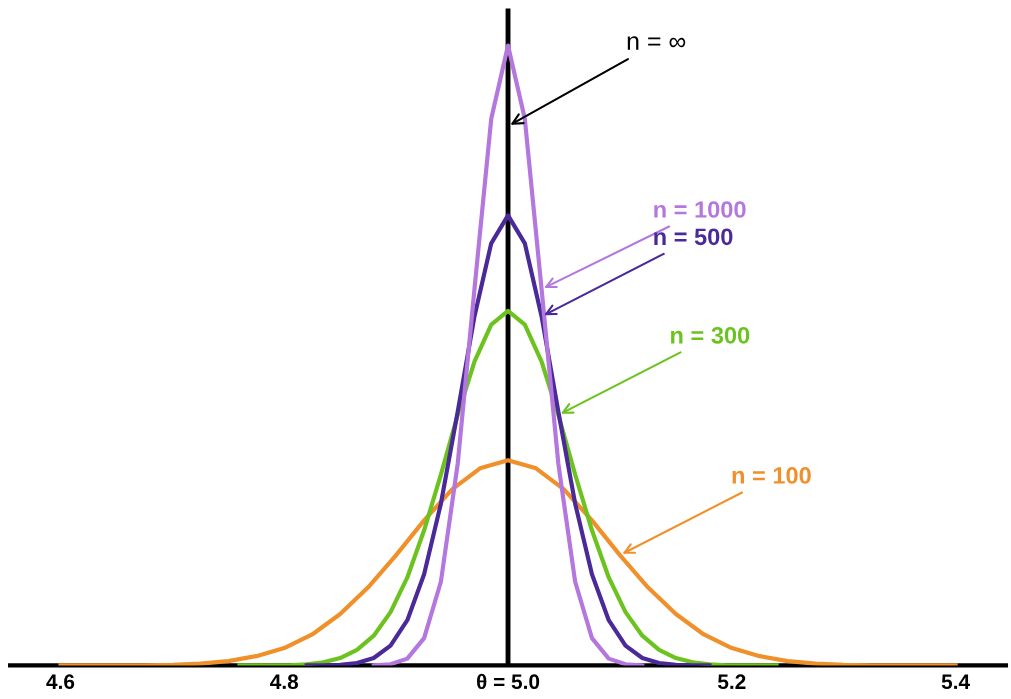 This screenshot has width=1011, height=699. I want to click on annotation: n = 300, so click(710, 335).